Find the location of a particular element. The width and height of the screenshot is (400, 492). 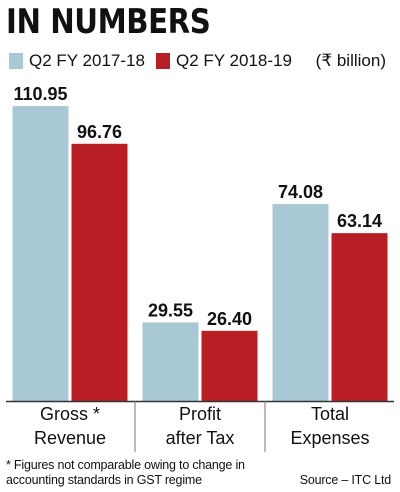

category-label-0-line-1: Revenue is located at coordinates (70, 438).